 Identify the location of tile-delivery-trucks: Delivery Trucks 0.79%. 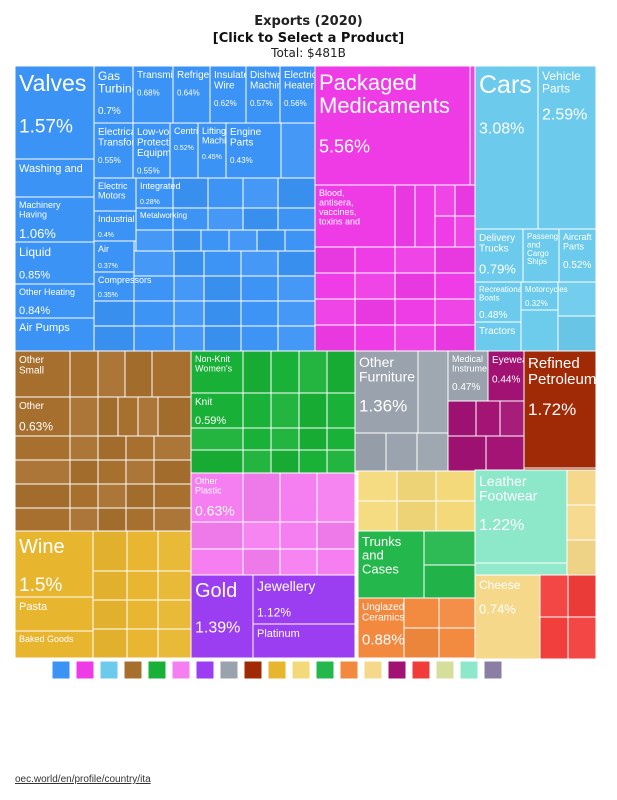
(499, 255).